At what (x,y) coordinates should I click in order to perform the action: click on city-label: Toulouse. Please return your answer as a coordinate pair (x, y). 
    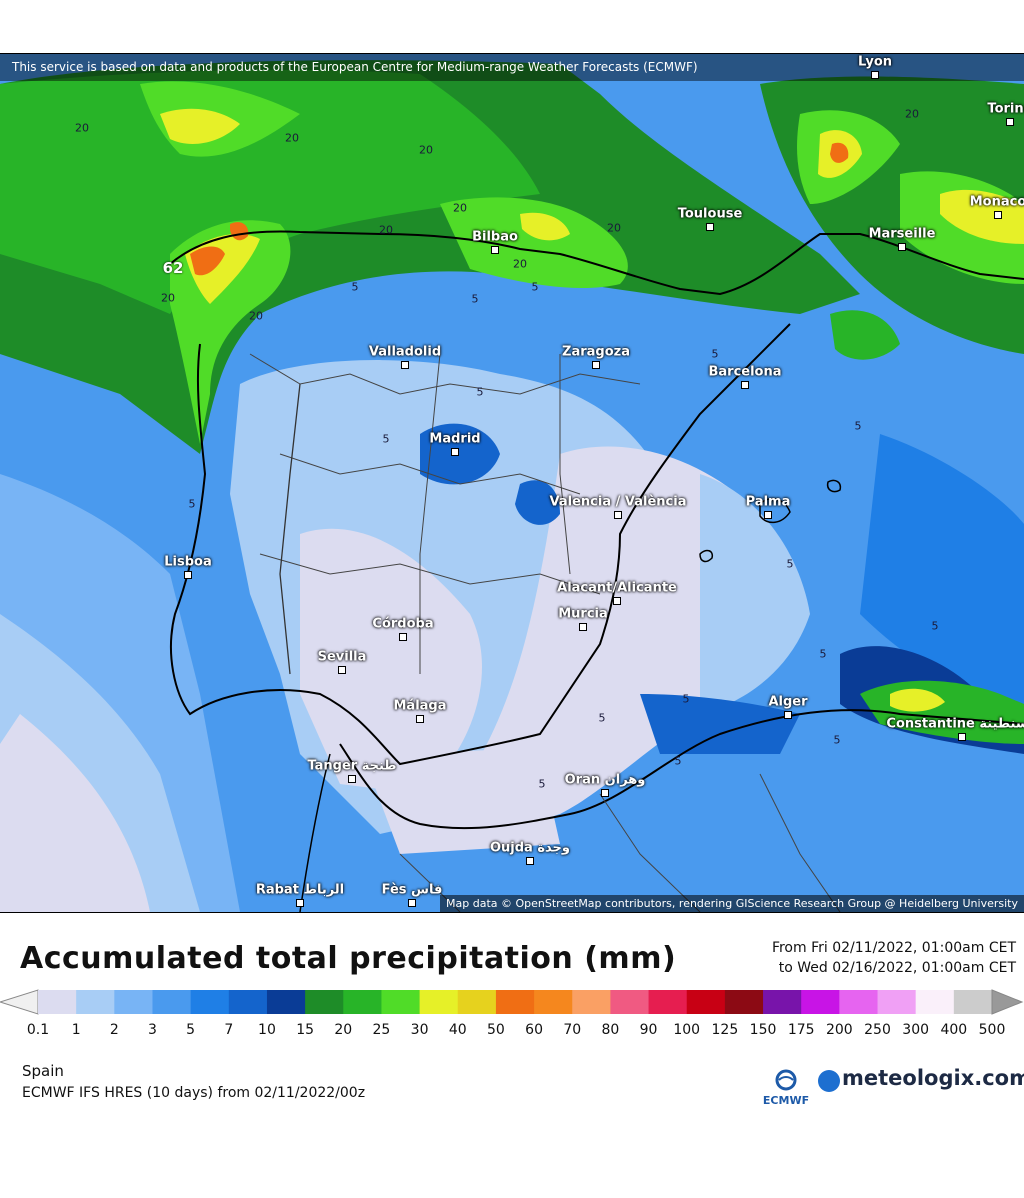
    Looking at the image, I should click on (710, 214).